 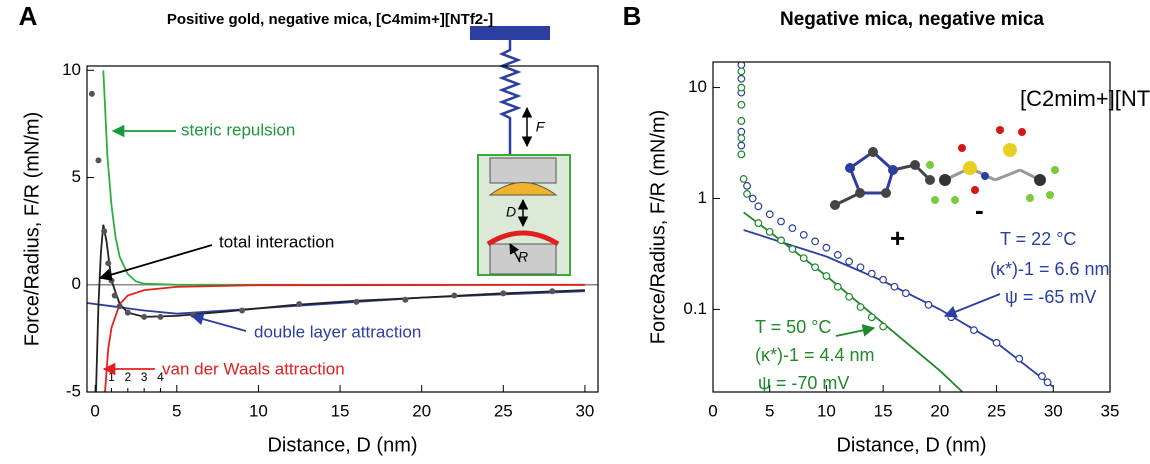 What do you see at coordinates (73, 390) in the screenshot?
I see `y-tick-label: -5` at bounding box center [73, 390].